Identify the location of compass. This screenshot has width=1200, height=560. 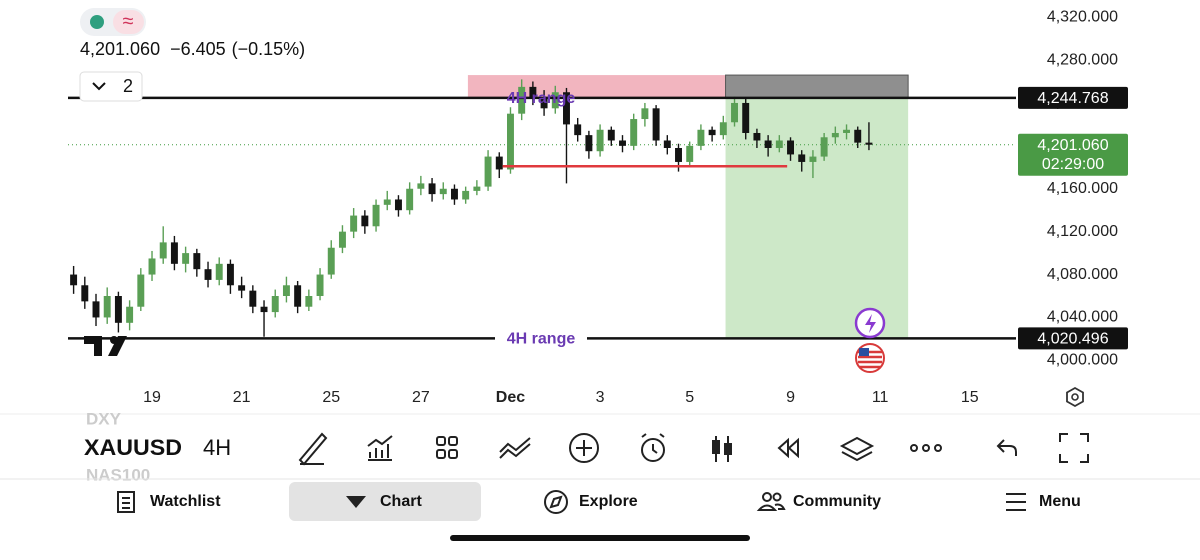
(556, 502).